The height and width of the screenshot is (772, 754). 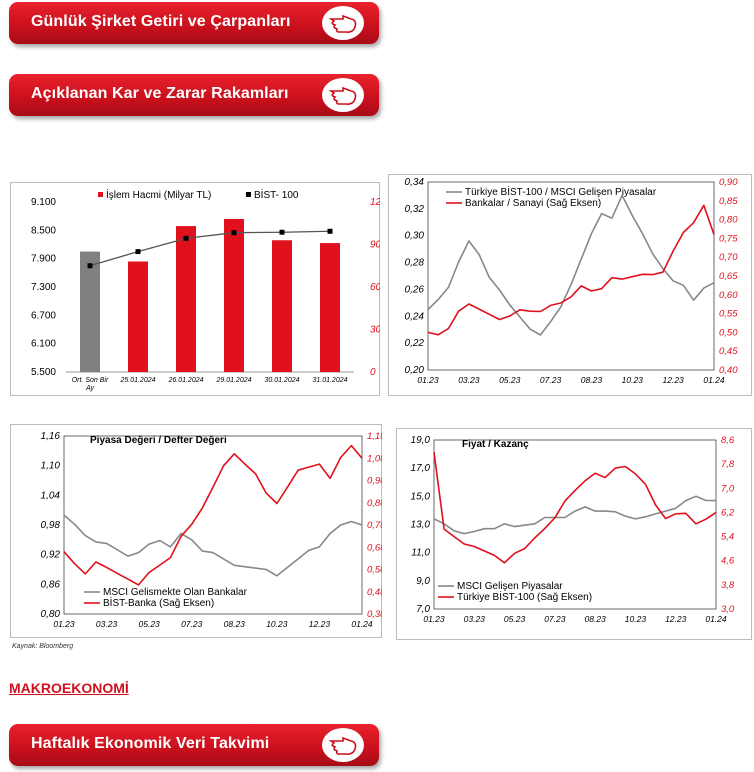 I want to click on right-tick-label: 0,58, so click(x=374, y=570).